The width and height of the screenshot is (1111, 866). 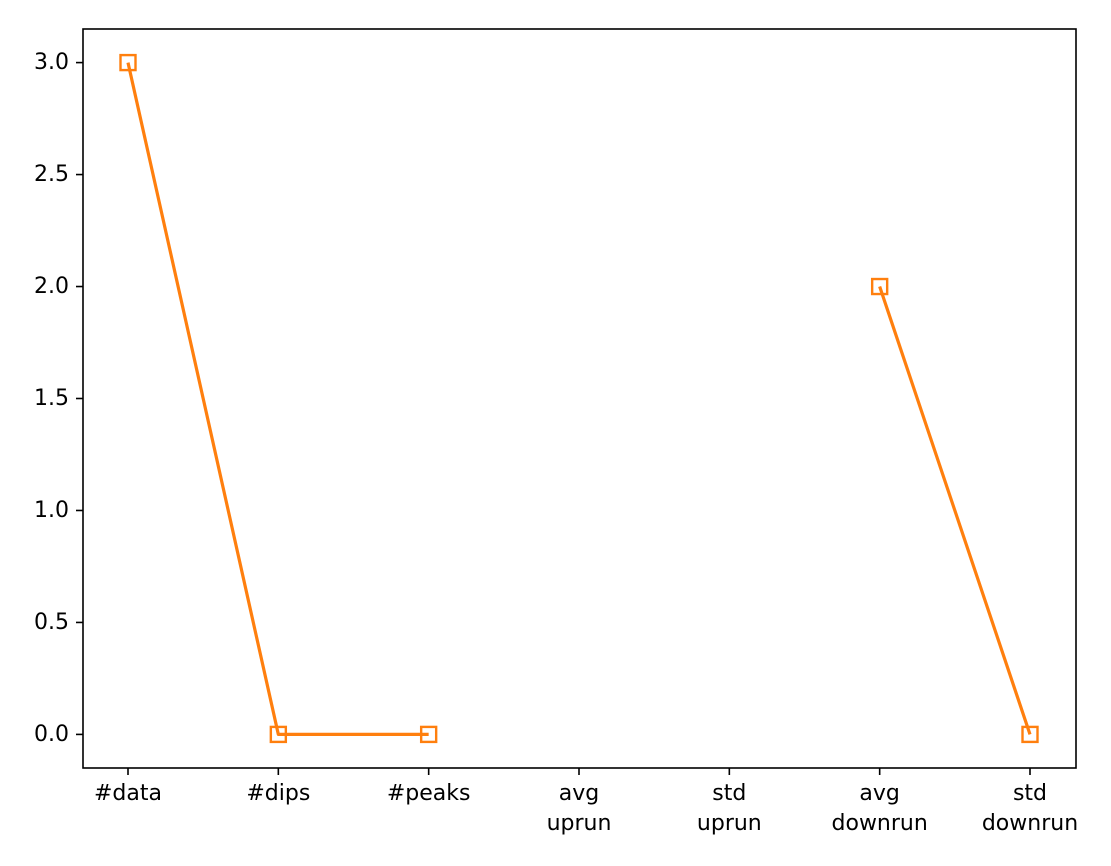 I want to click on y-tick-label: 3.0, so click(x=51, y=62).